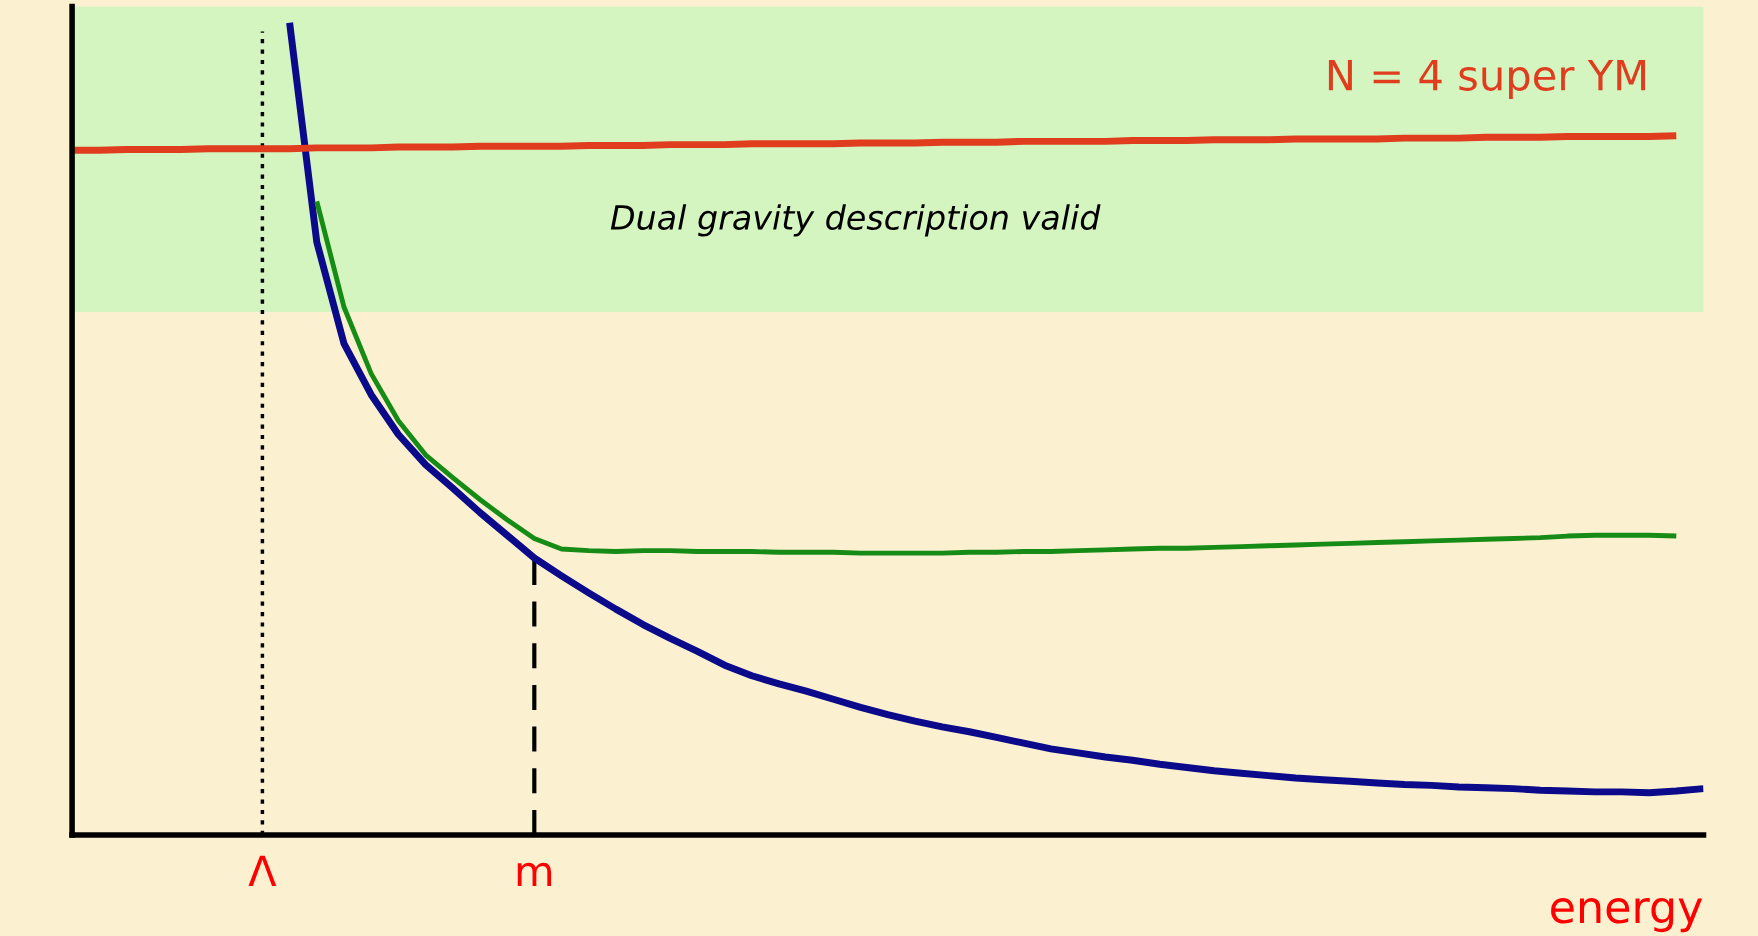 Image resolution: width=1758 pixels, height=936 pixels. I want to click on series-label: N = 4 super YM, so click(1487, 79).